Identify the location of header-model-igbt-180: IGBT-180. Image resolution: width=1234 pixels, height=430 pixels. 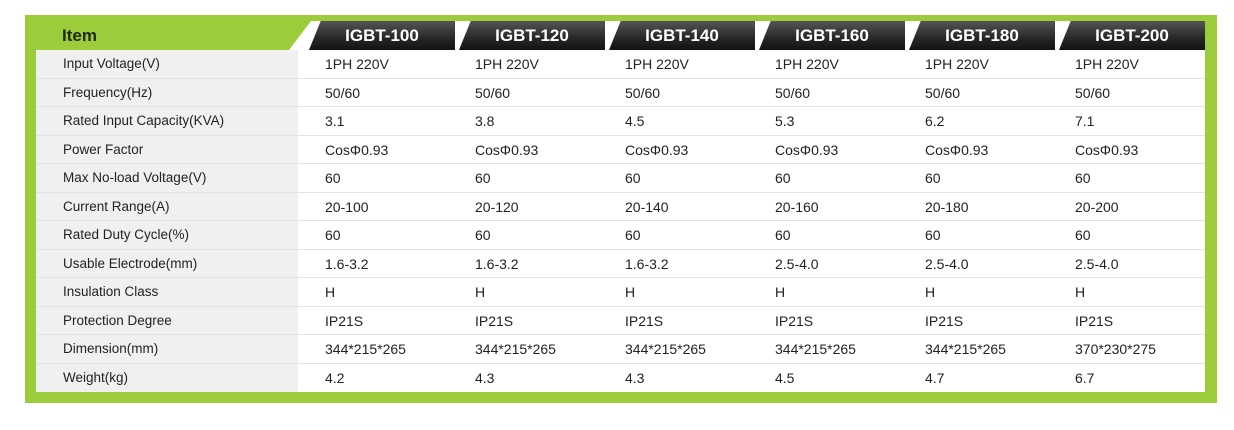
(982, 35).